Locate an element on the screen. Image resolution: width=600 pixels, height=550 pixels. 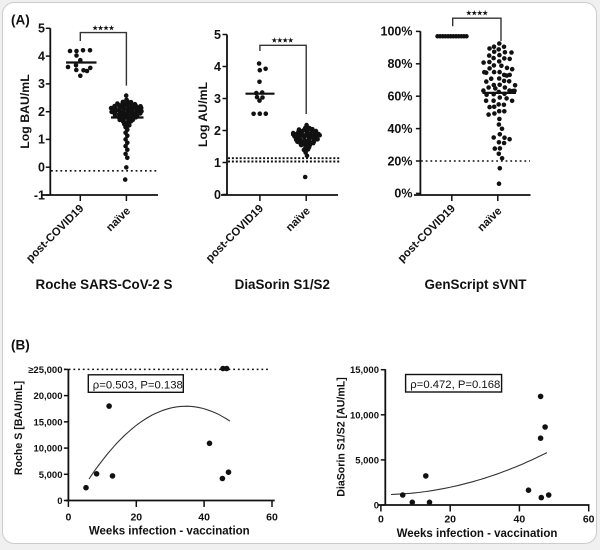
svg-text: 100% is located at coordinates (397, 32).